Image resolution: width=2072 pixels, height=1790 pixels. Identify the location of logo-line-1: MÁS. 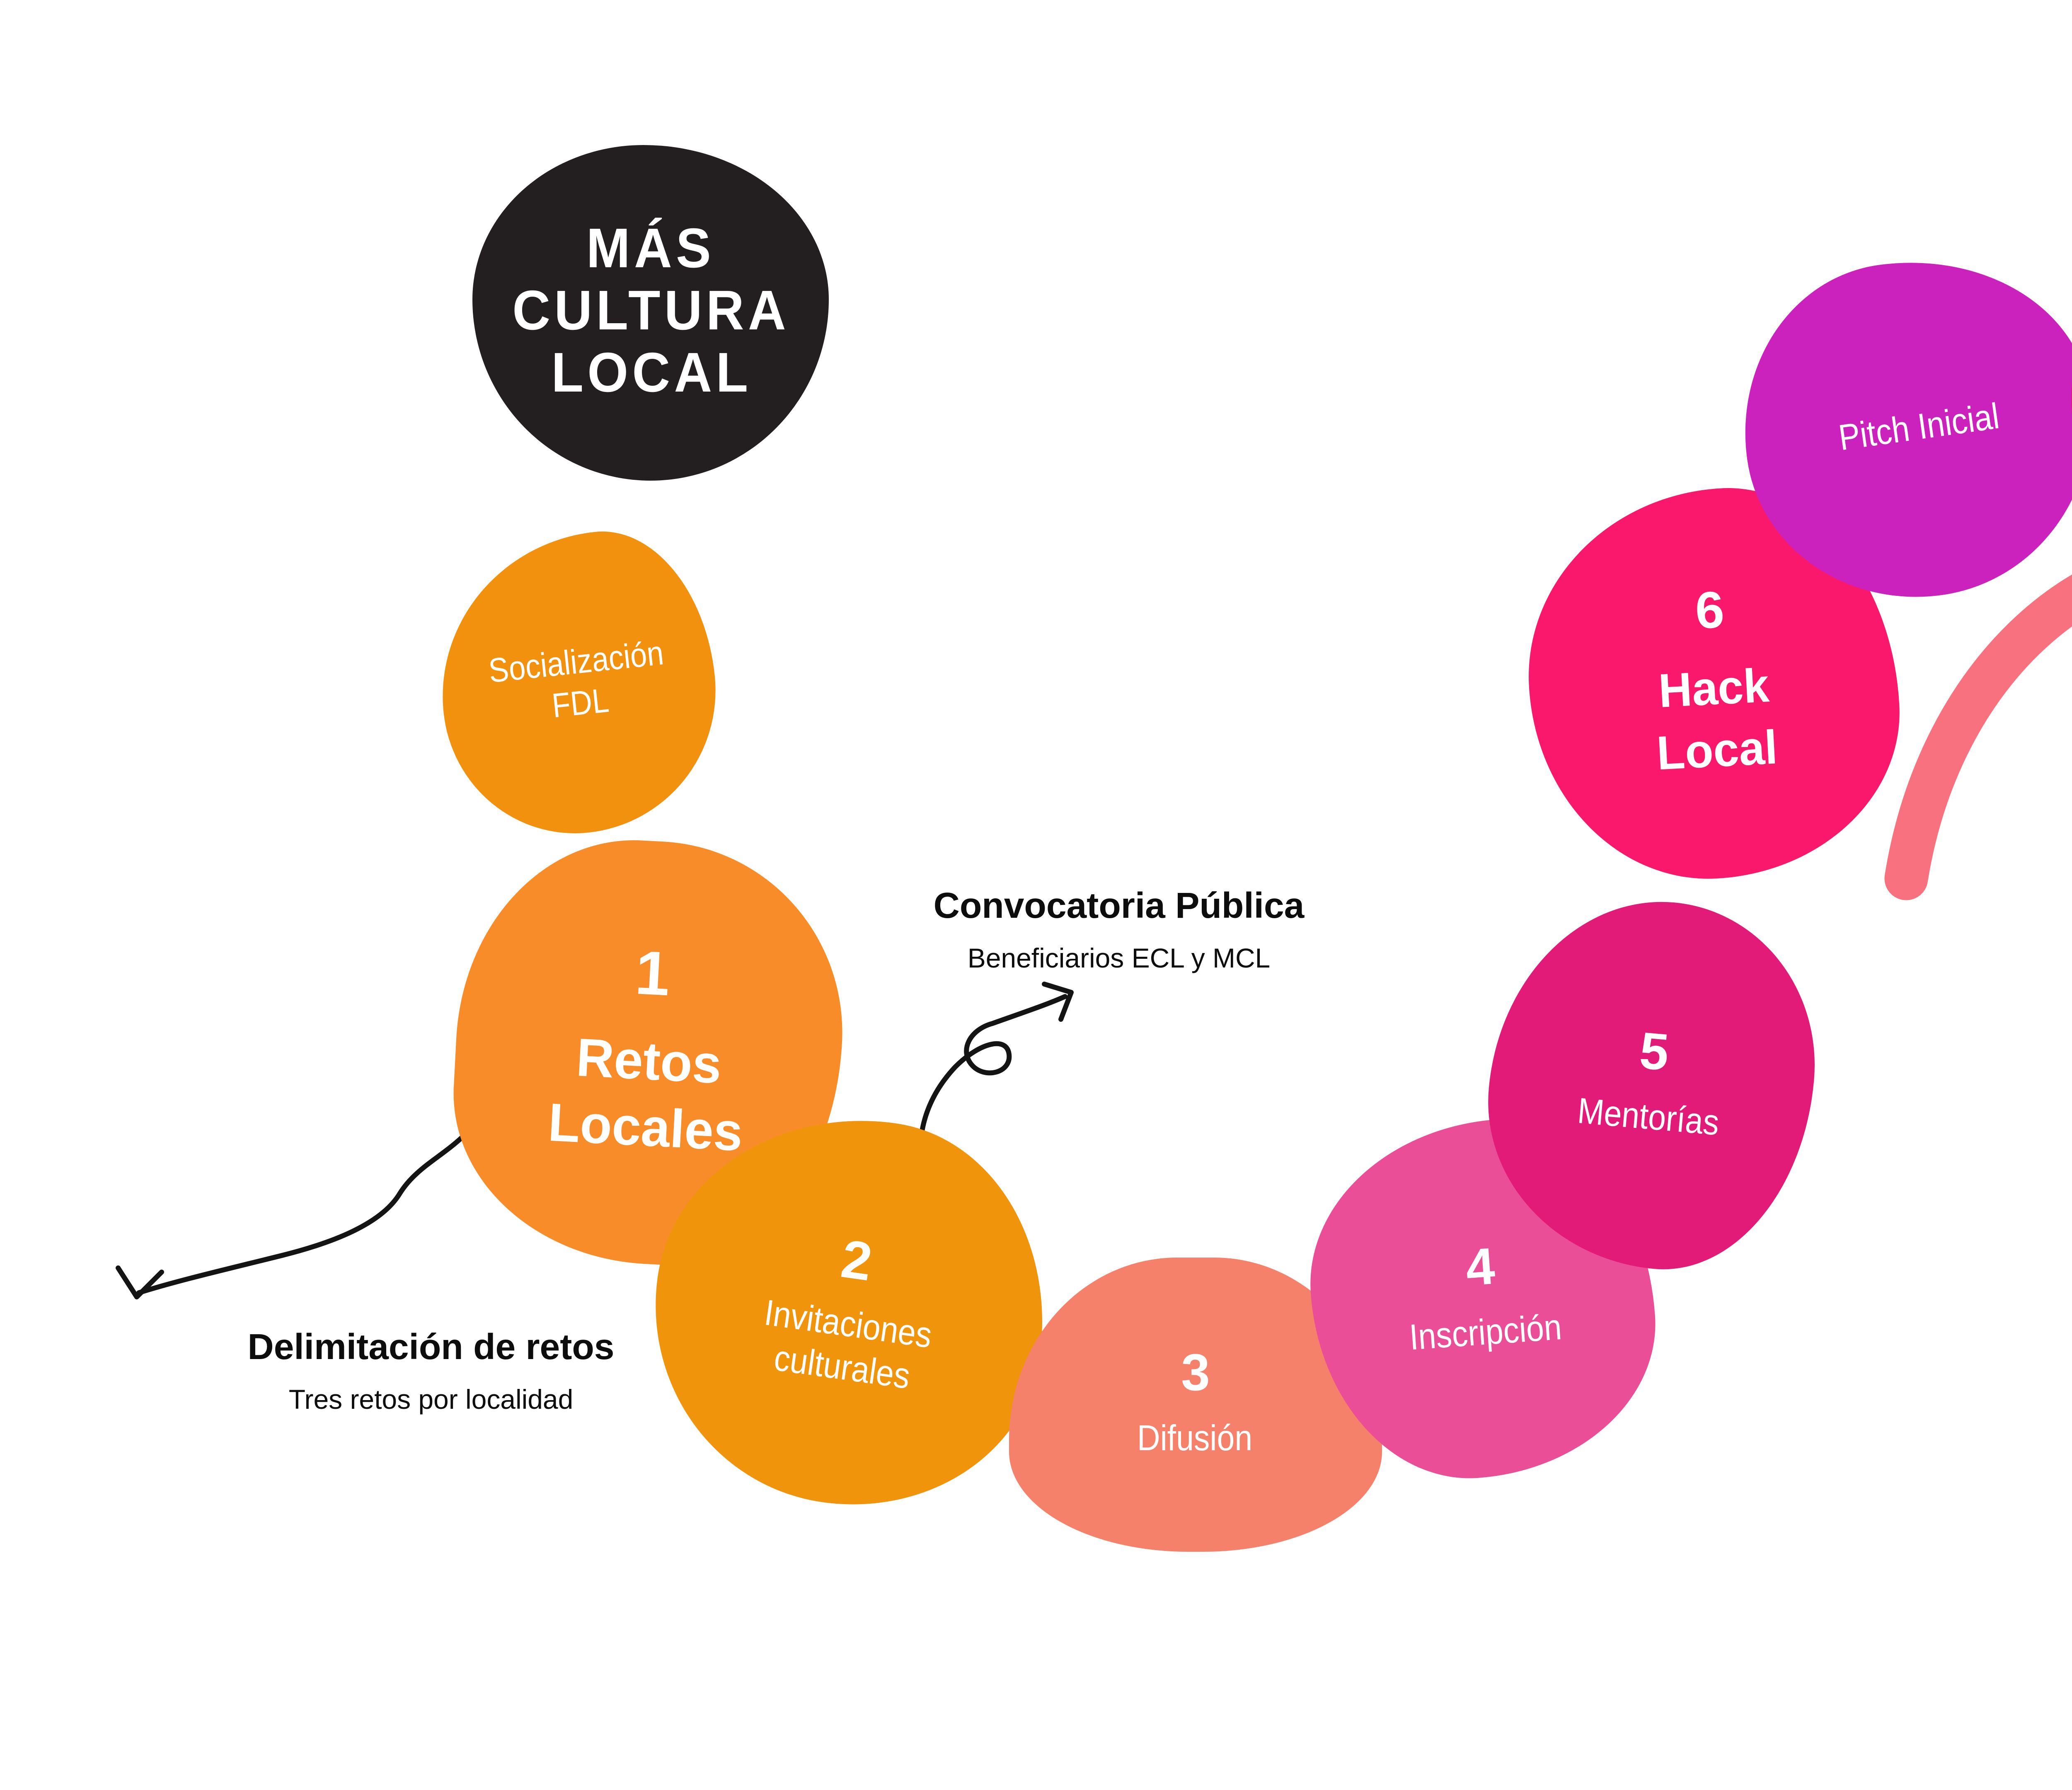
(650, 249).